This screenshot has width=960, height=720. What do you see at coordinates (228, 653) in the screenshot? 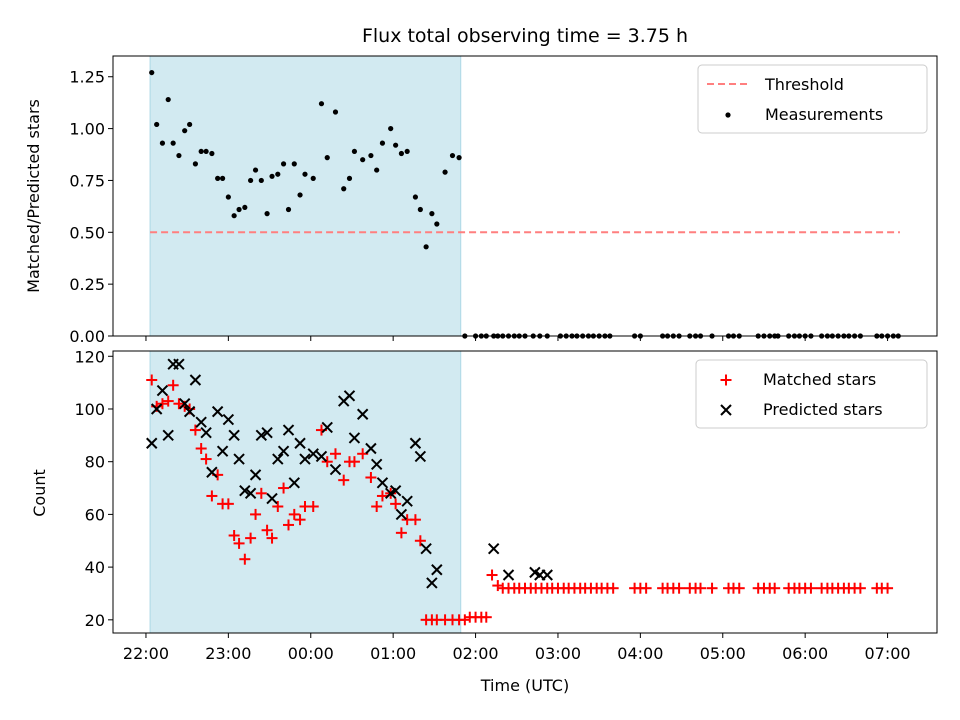
I see `x-tick-label: 23:00` at bounding box center [228, 653].